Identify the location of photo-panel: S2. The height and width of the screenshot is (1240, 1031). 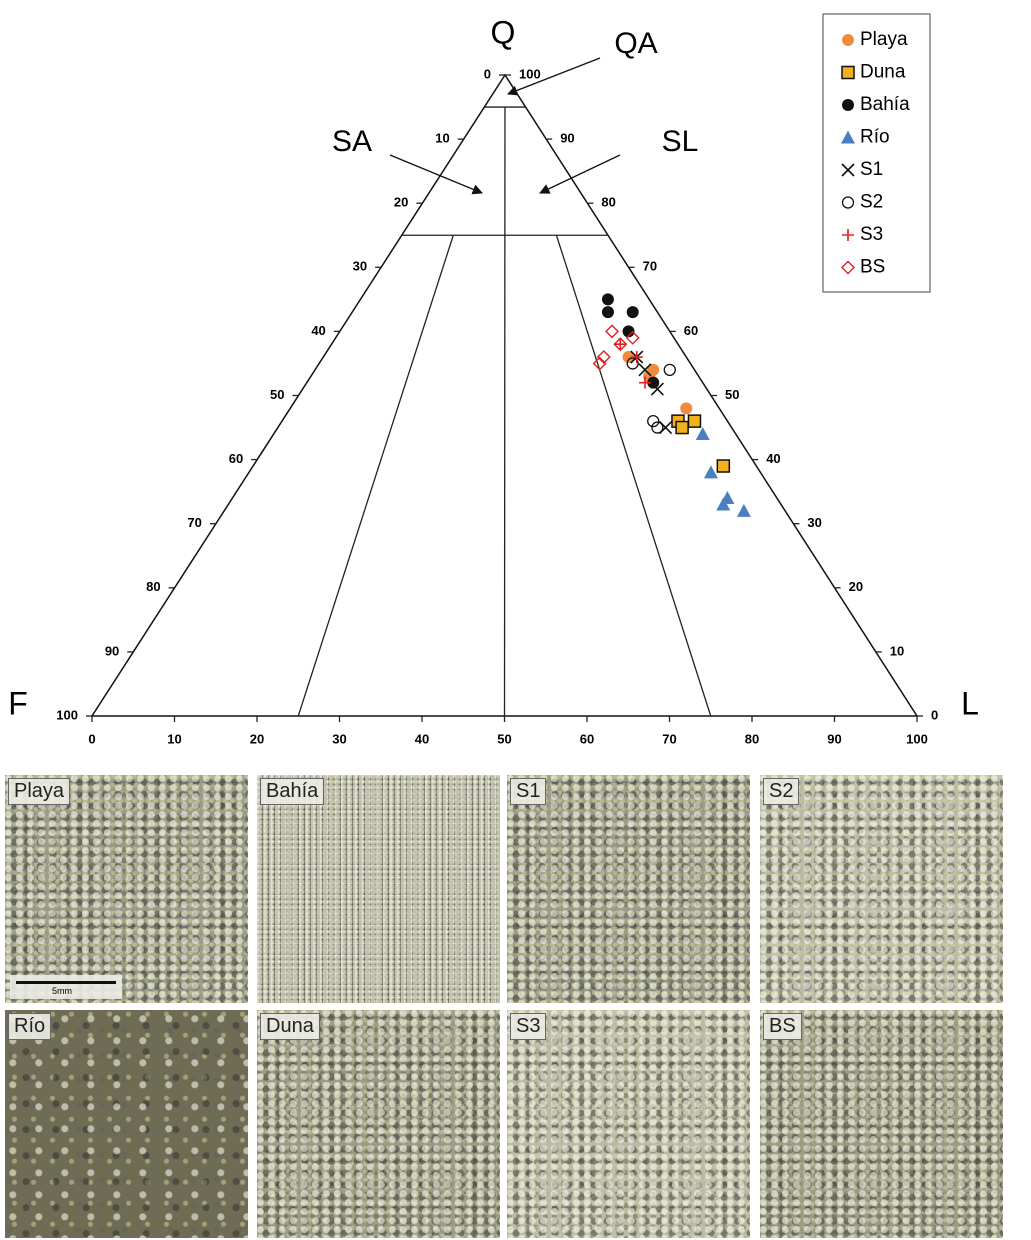
(881, 889).